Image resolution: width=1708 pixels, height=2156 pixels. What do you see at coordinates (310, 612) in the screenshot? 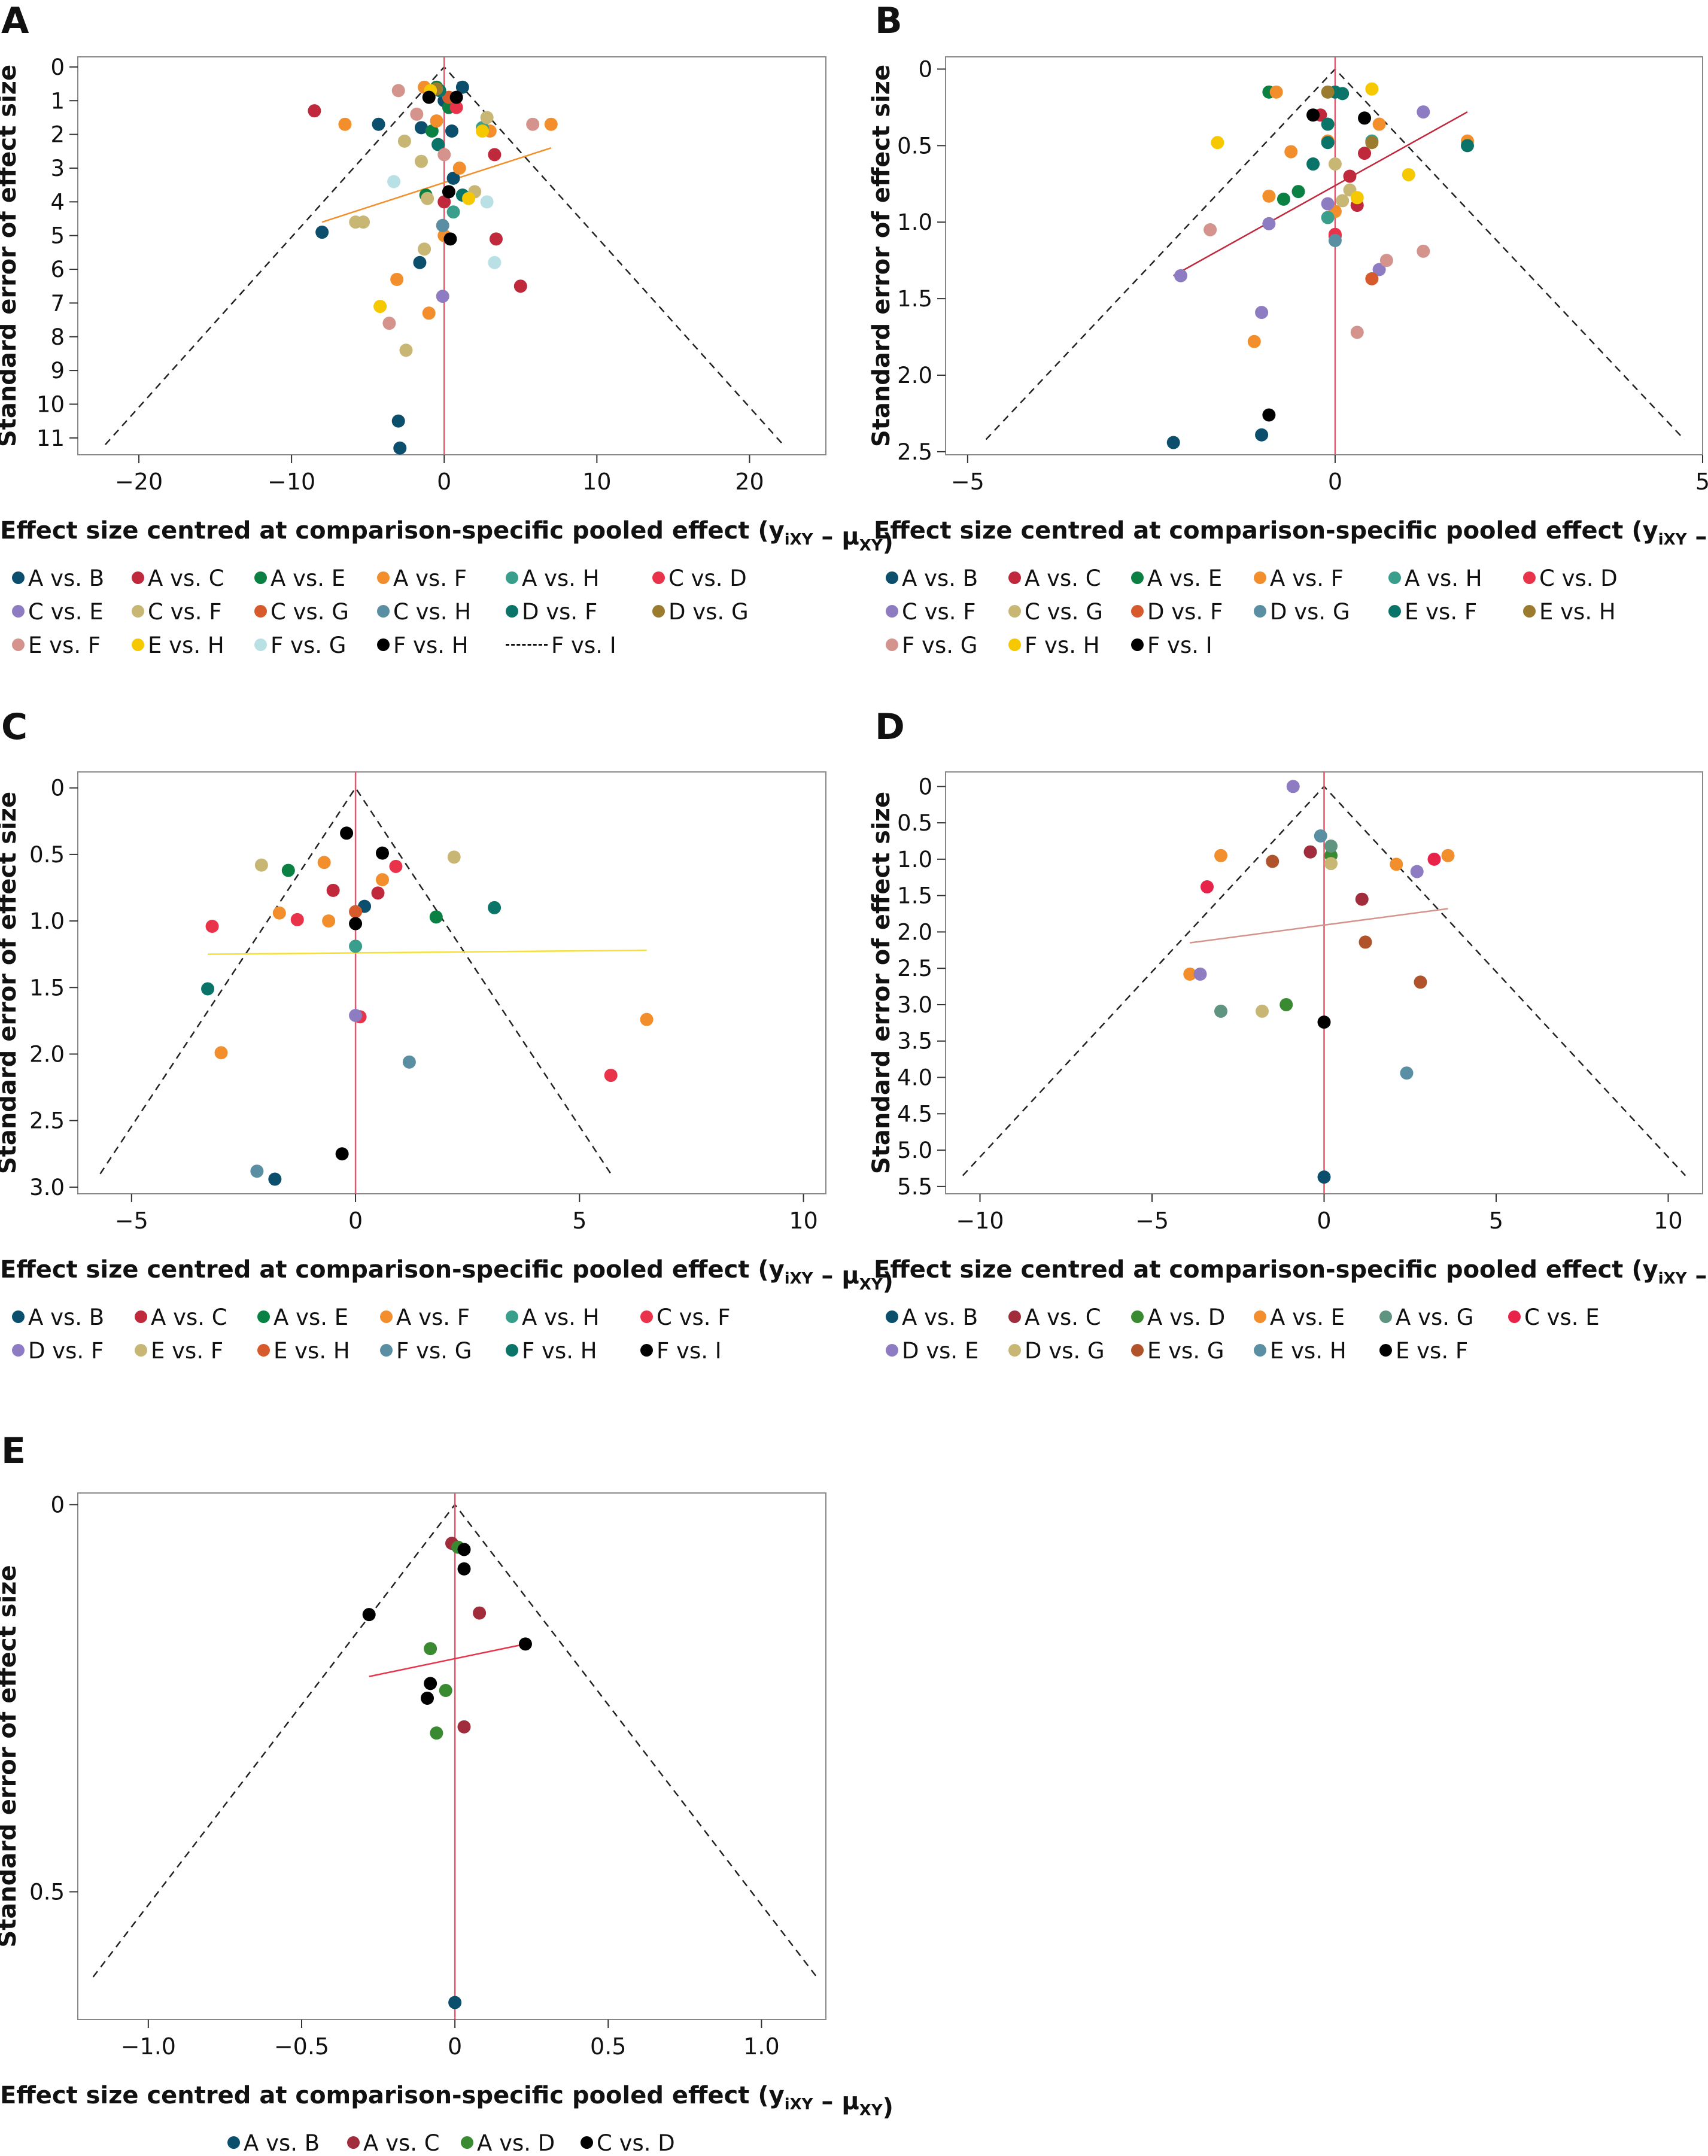
I see `legend-label: C vs. G` at bounding box center [310, 612].